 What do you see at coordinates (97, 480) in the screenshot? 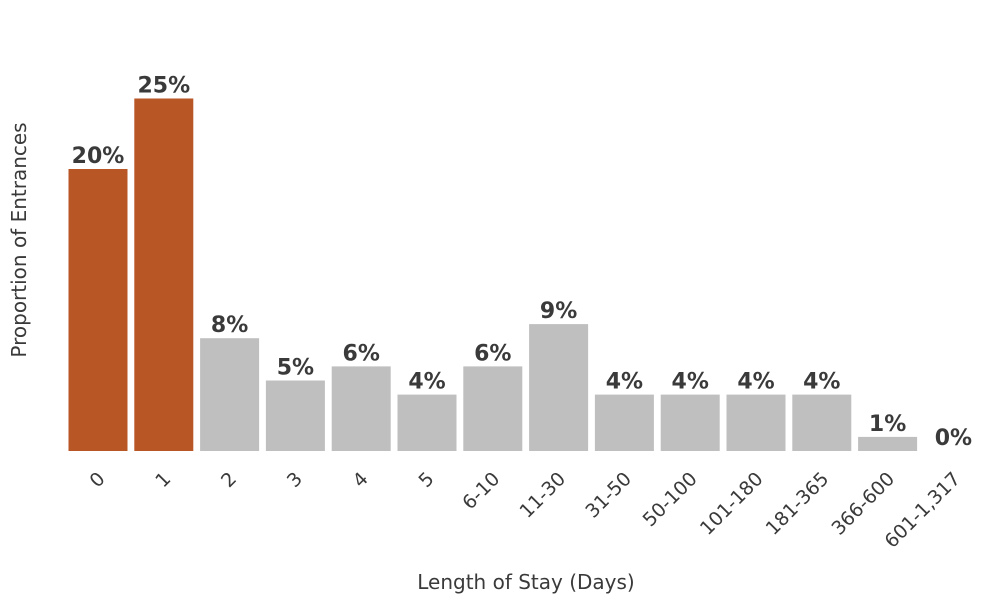
I see `x-tick-label: 0` at bounding box center [97, 480].